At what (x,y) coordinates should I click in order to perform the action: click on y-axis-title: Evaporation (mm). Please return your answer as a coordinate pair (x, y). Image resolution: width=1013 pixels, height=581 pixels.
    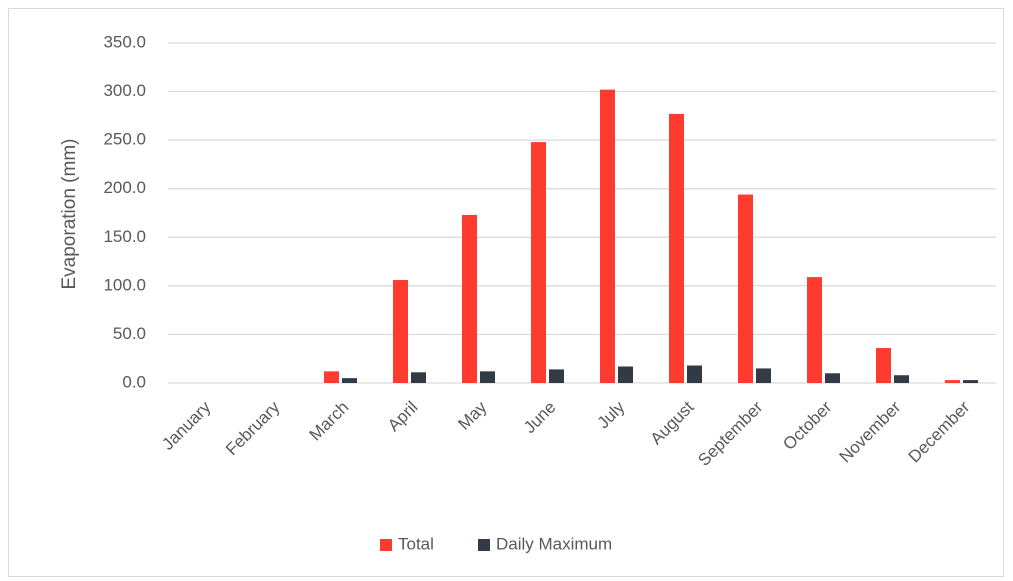
    Looking at the image, I should click on (69, 214).